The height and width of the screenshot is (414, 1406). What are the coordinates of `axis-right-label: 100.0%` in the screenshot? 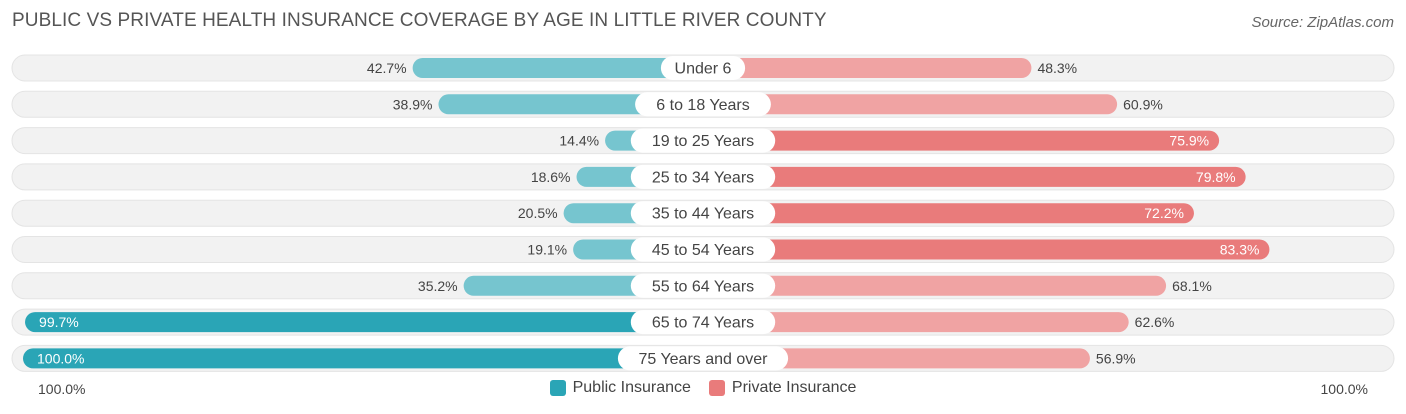 It's located at (1344, 389).